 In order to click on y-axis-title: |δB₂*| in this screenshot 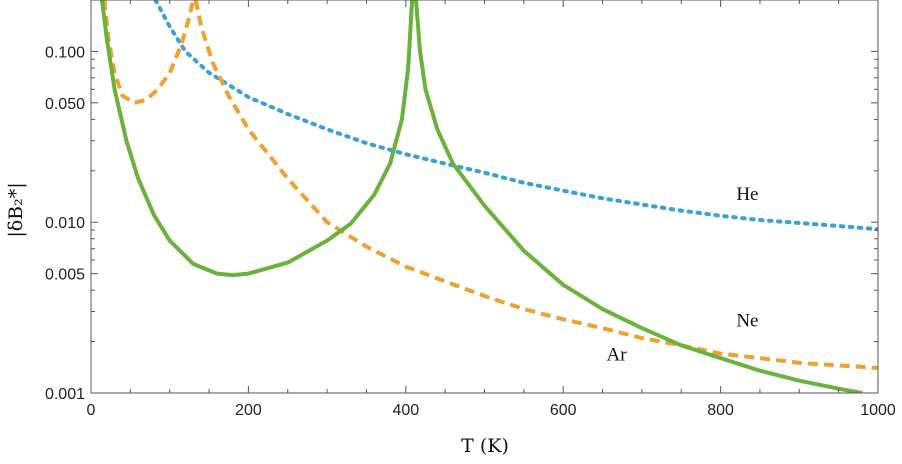, I will do `click(16, 209)`.